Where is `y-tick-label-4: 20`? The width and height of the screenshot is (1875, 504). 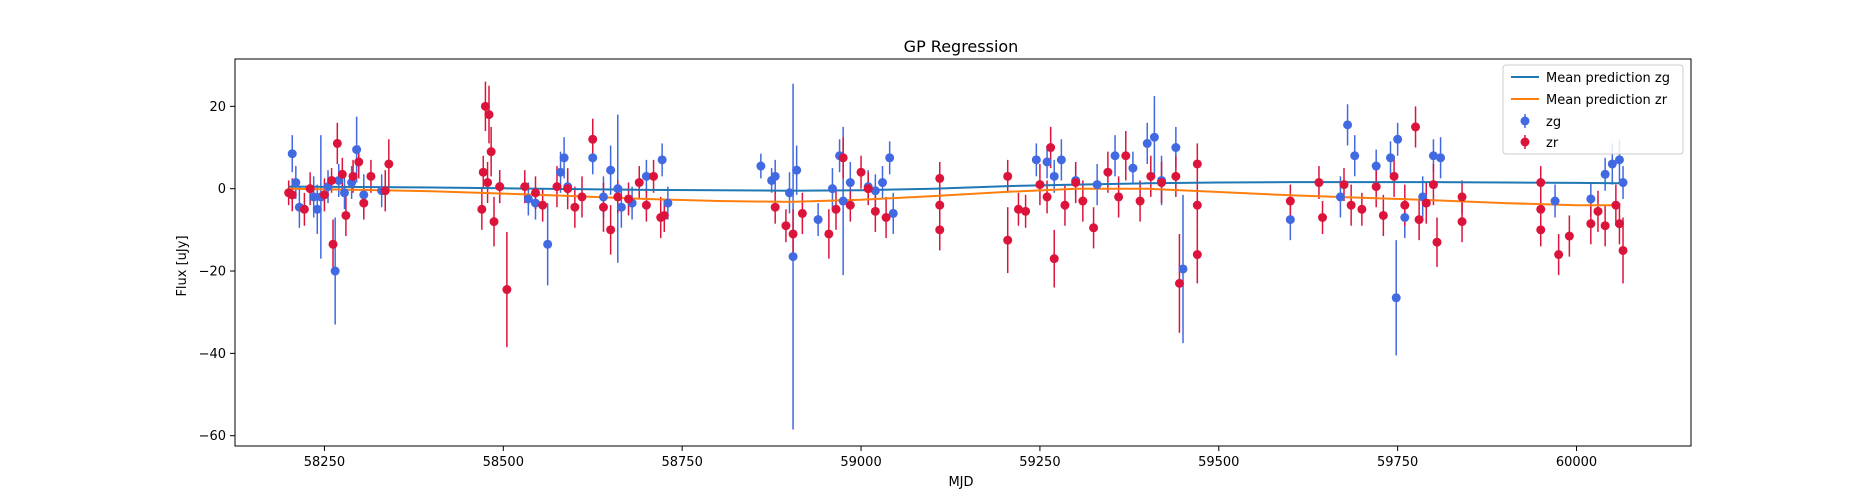 y-tick-label-4: 20 is located at coordinates (217, 107).